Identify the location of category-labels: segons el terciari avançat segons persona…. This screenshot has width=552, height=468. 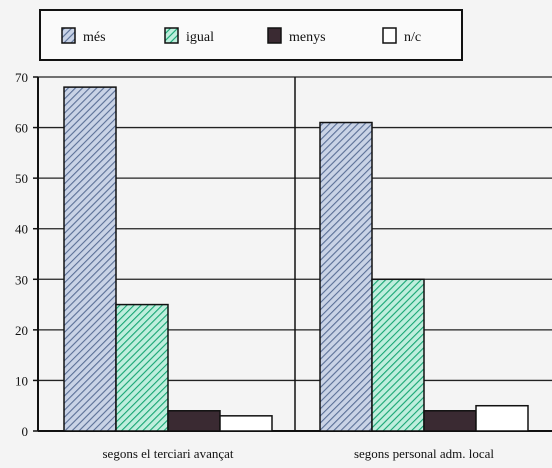
(298, 453).